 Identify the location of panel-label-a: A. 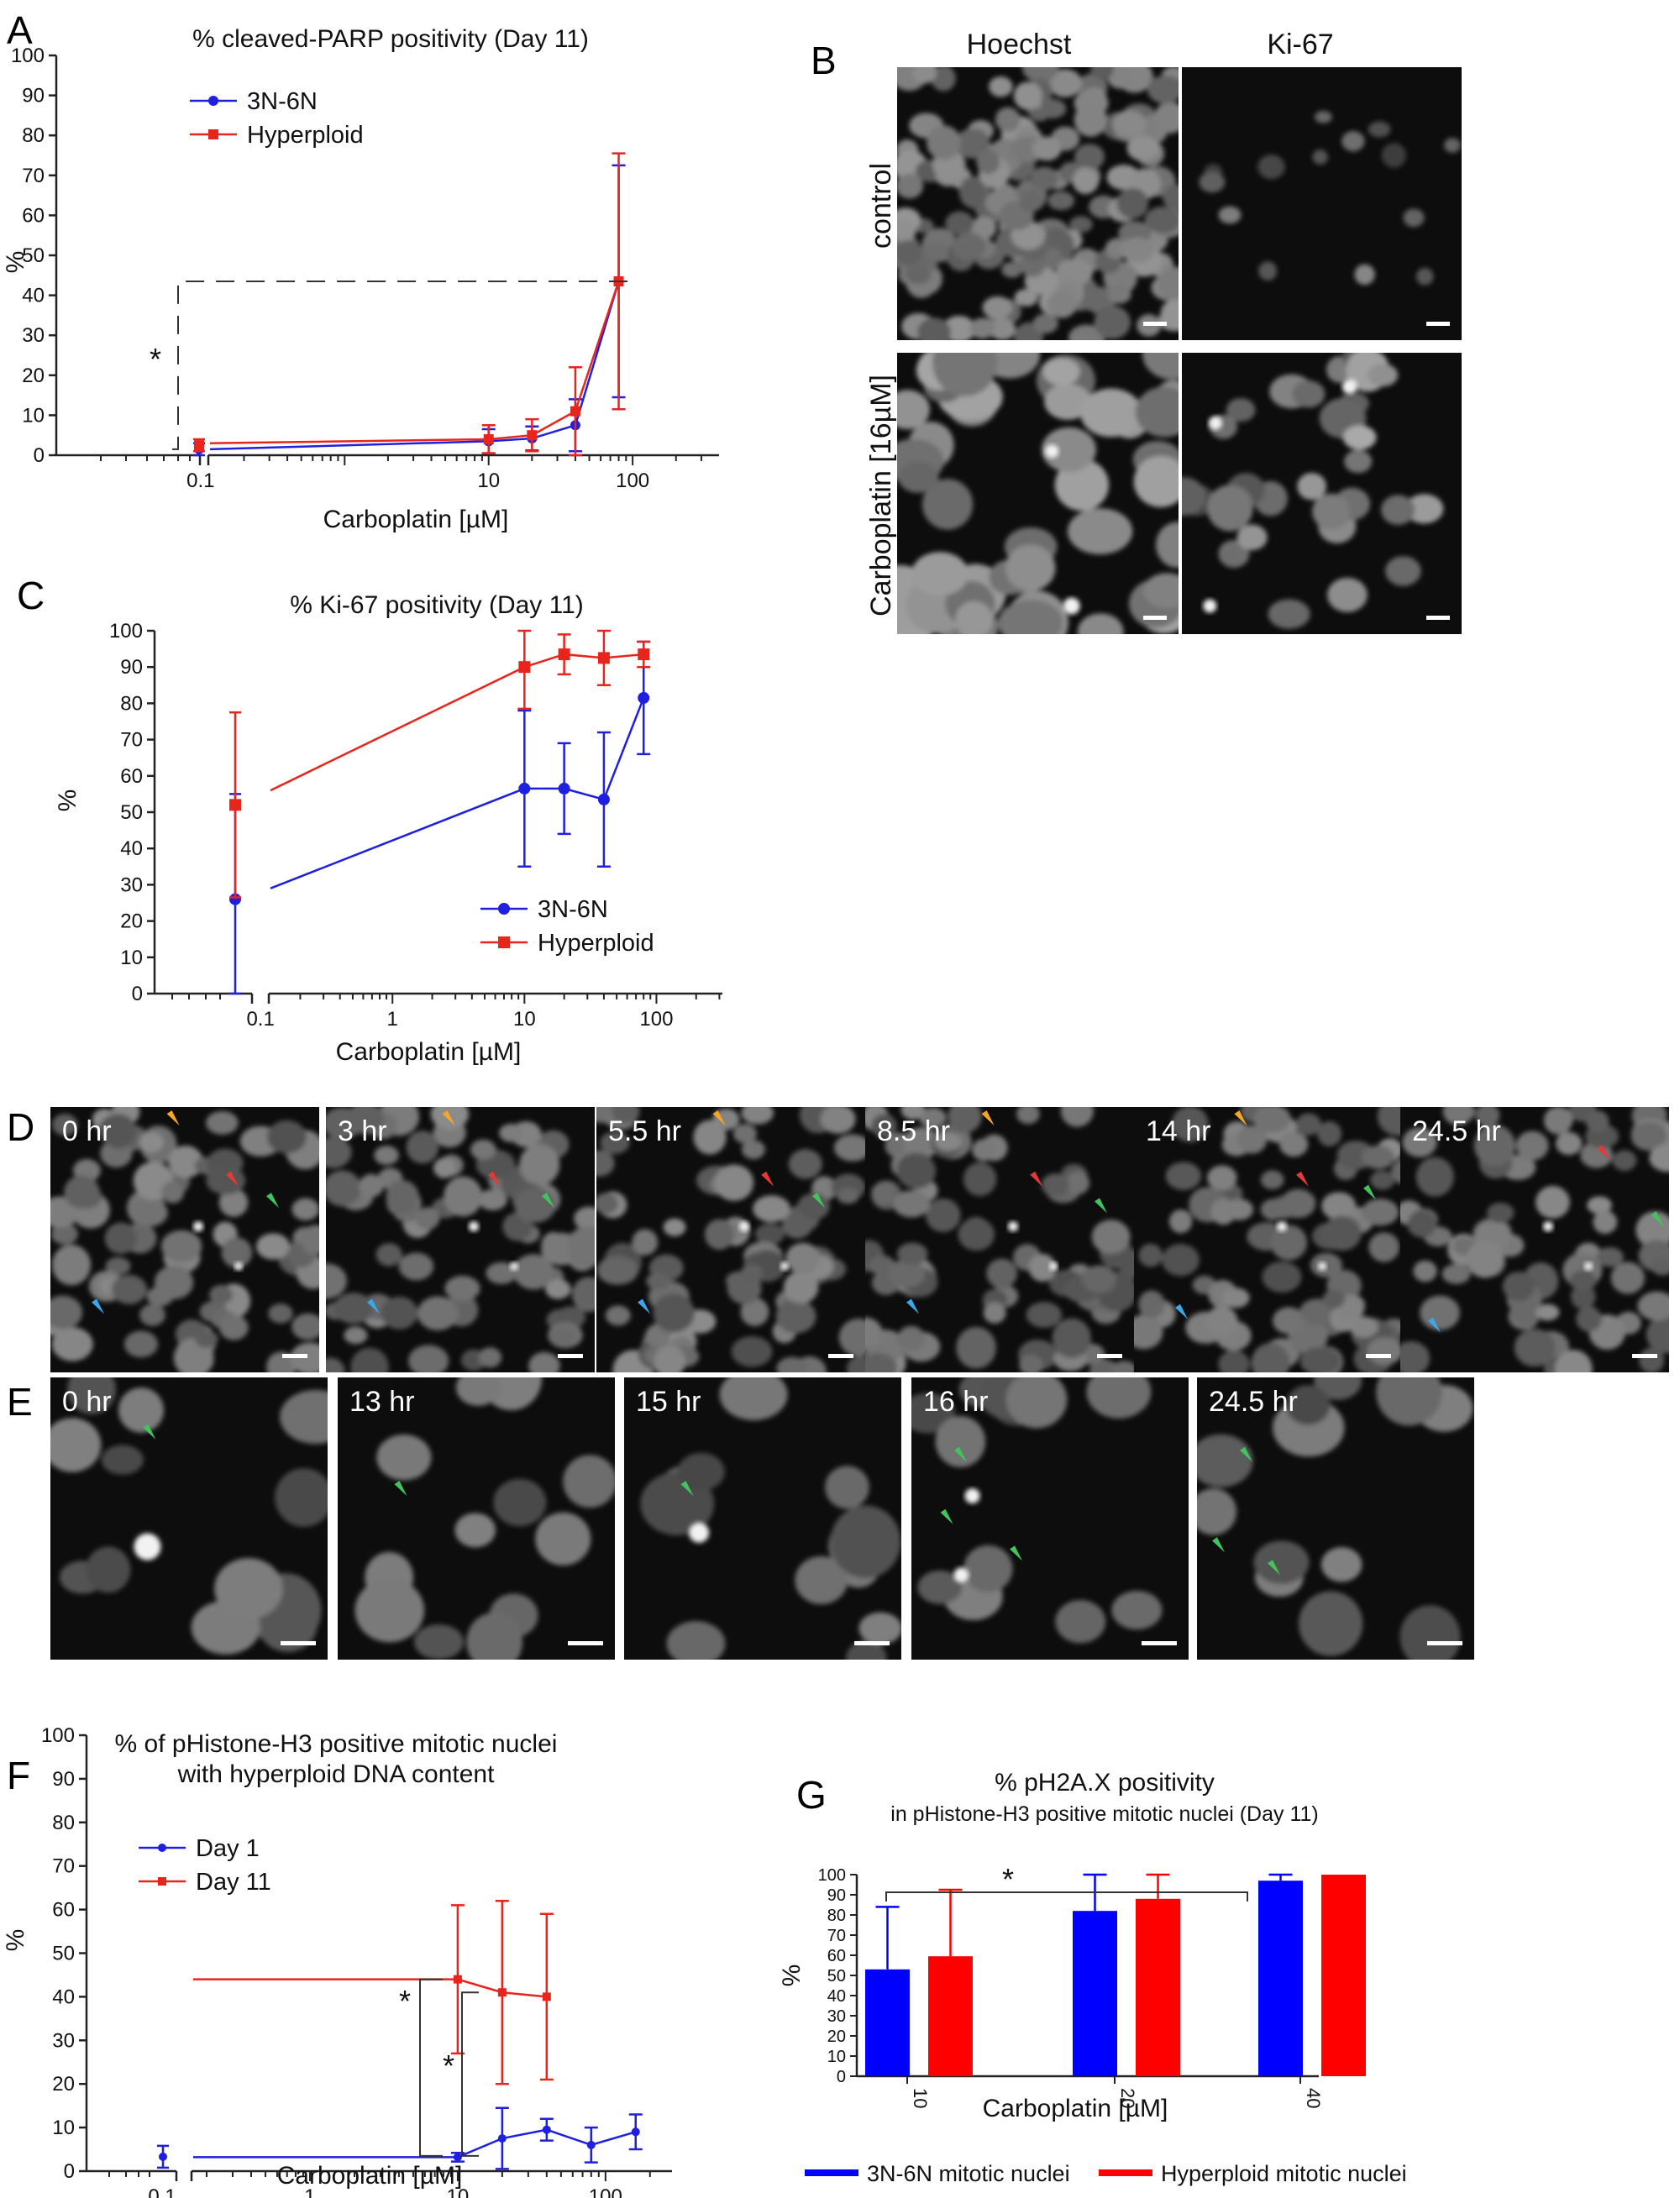
(20, 30).